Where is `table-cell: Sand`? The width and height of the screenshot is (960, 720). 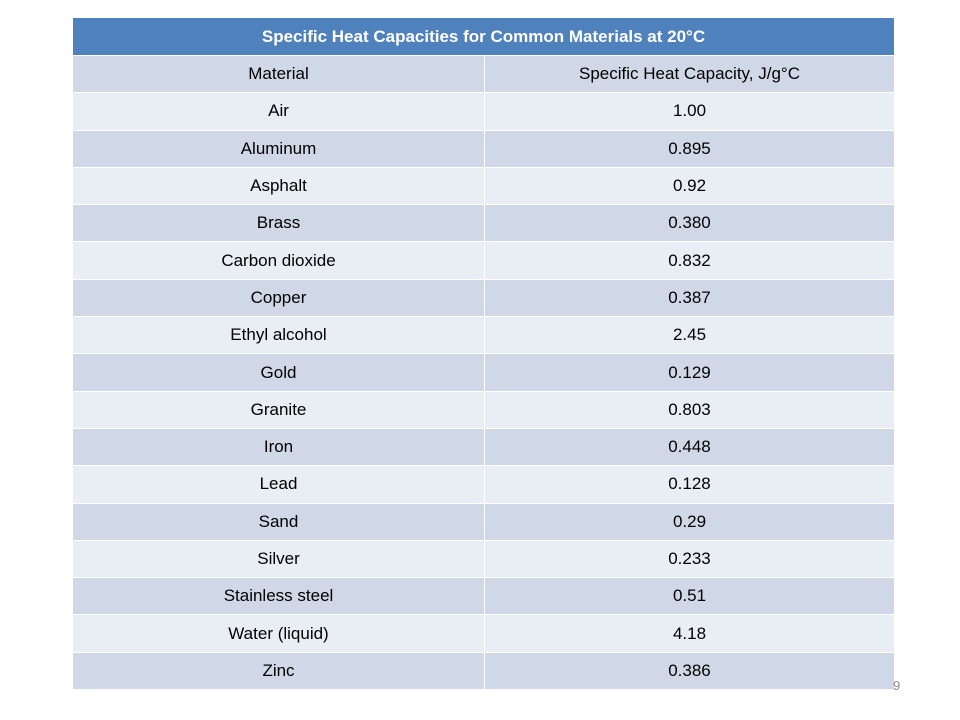
table-cell: Sand is located at coordinates (278, 521).